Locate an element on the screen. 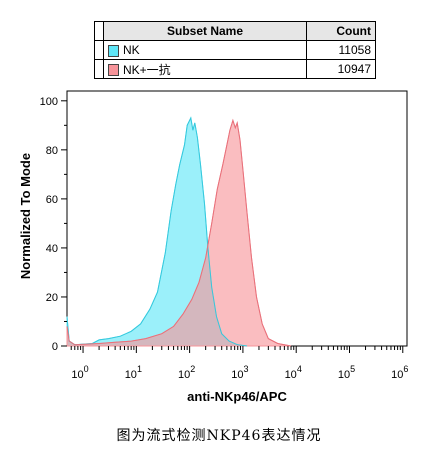  y-tick-label: 100 is located at coordinates (49, 102).